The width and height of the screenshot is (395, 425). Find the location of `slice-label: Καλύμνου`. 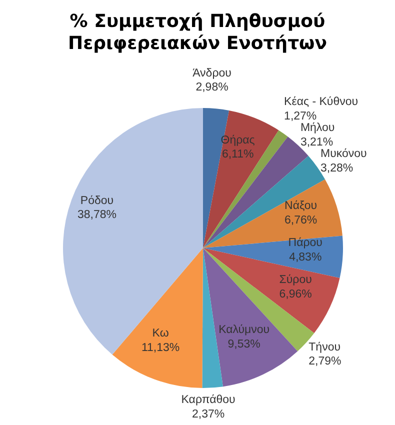

slice-label: Καλύμνου is located at coordinates (244, 330).